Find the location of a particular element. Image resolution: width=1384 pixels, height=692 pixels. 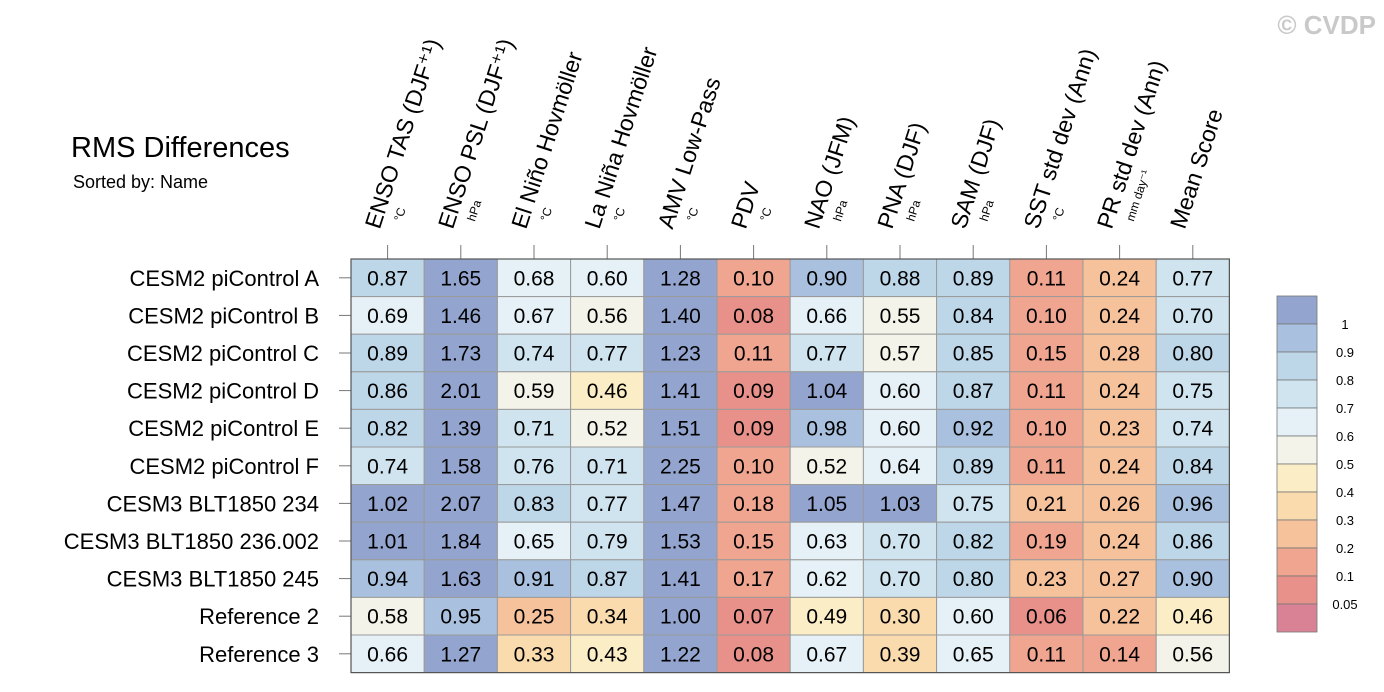

cell-value: 0.26 is located at coordinates (1119, 504).